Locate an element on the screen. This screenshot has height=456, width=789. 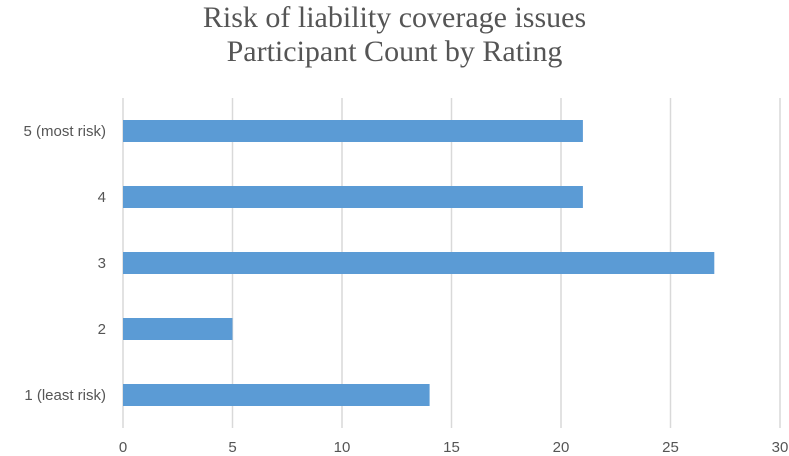
category-label: 3 is located at coordinates (102, 263).